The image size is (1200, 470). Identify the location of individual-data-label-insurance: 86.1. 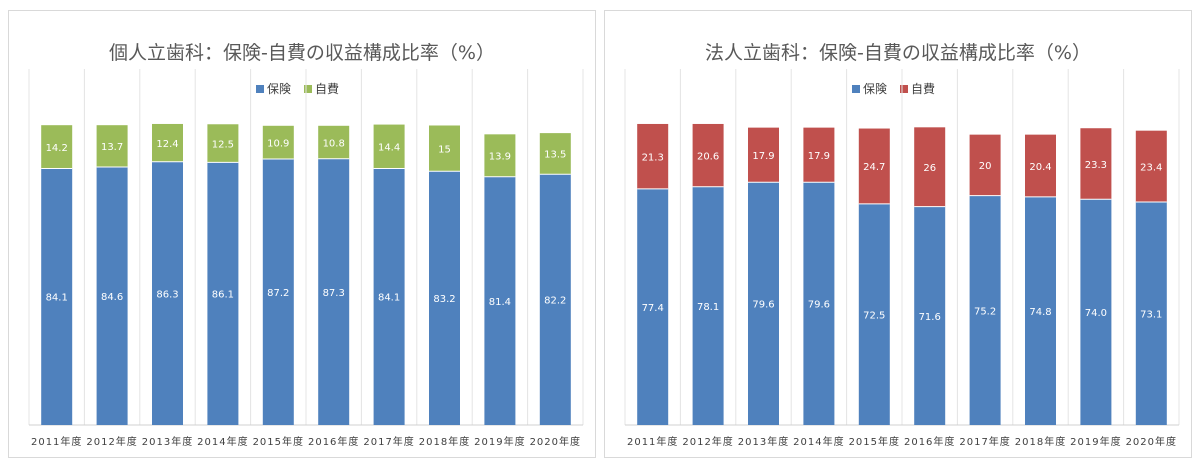
(223, 295).